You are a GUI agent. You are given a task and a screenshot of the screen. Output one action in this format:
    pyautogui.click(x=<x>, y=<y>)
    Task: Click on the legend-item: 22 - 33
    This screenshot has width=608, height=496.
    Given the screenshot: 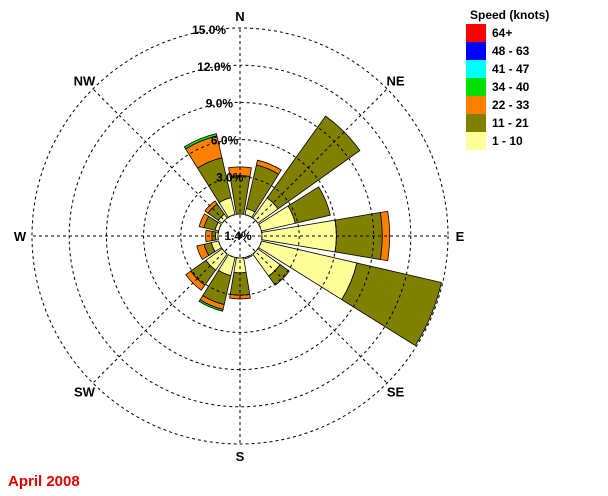 What is the action you would take?
    pyautogui.click(x=522, y=105)
    